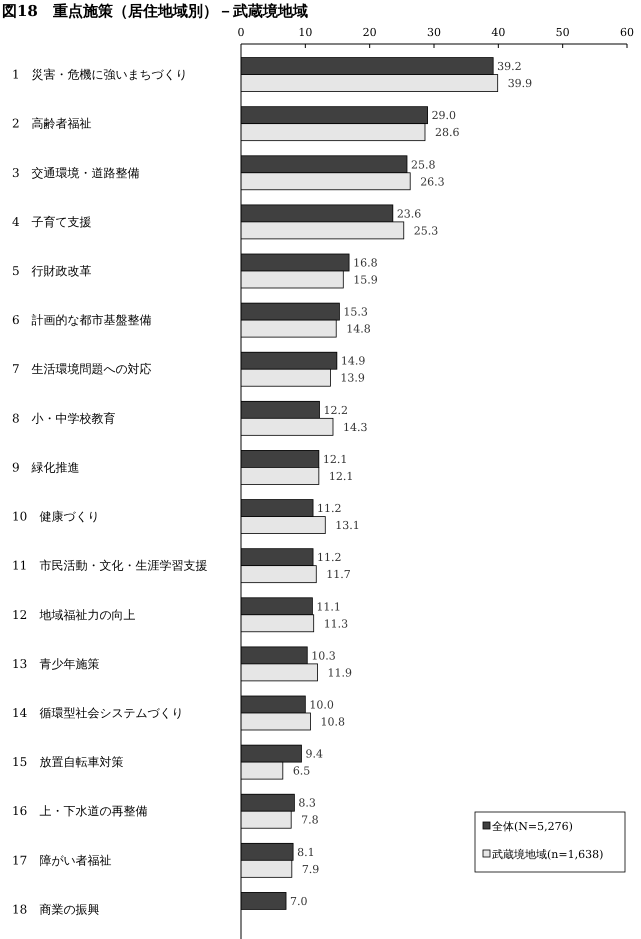 The width and height of the screenshot is (641, 939). What do you see at coordinates (52, 271) in the screenshot?
I see `y-tick-label: 5 行財政改革` at bounding box center [52, 271].